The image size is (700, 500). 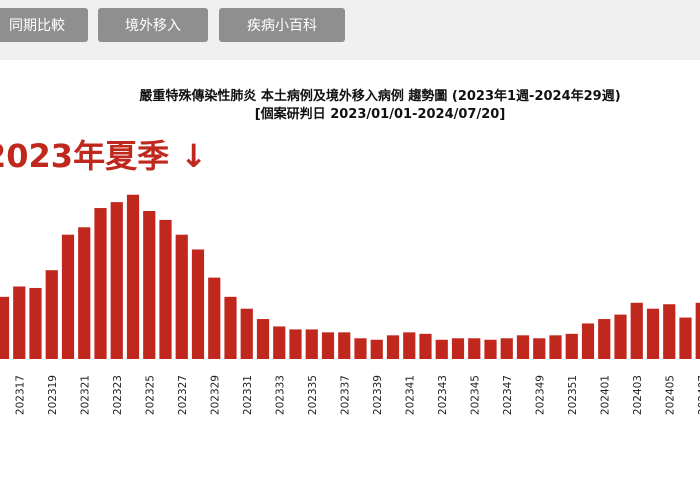 What do you see at coordinates (345, 395) in the screenshot?
I see `x-tick-label-202337: 202337` at bounding box center [345, 395].